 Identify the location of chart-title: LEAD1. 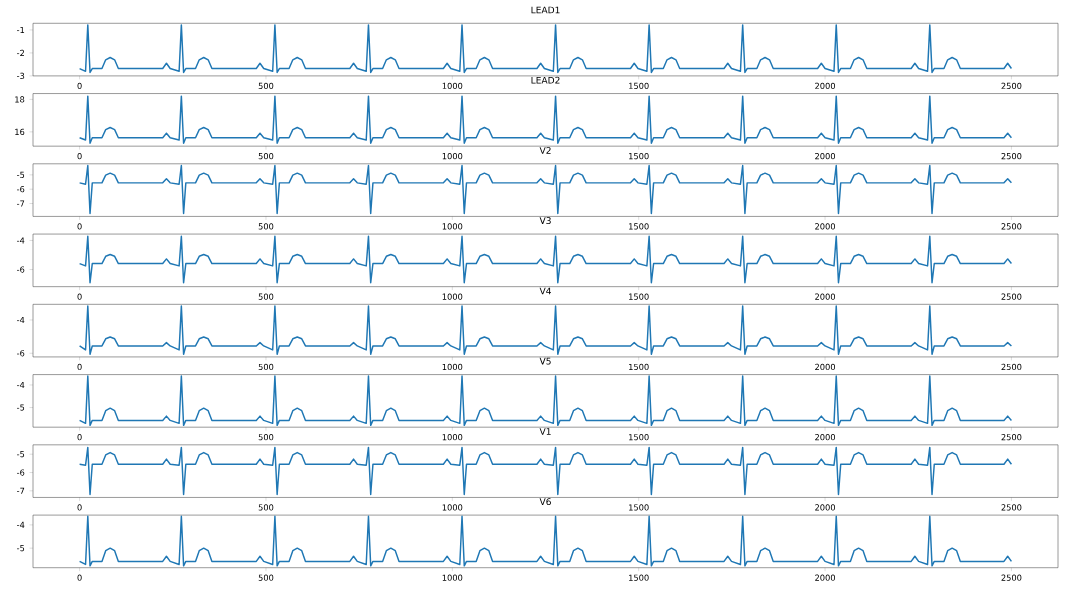
(545, 10).